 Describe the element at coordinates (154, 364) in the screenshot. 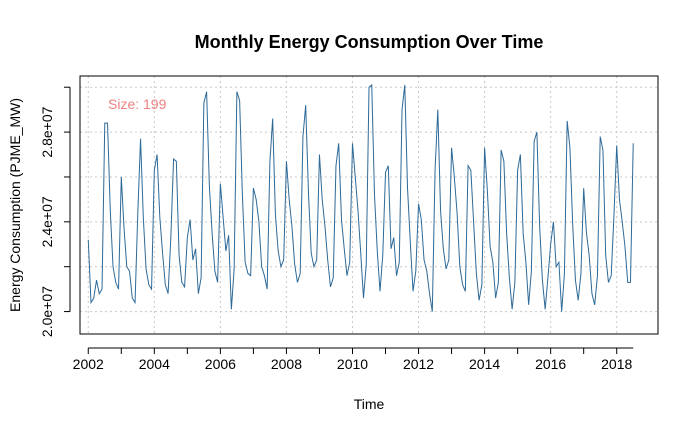

I see `x-tick-label: 2004` at that location.